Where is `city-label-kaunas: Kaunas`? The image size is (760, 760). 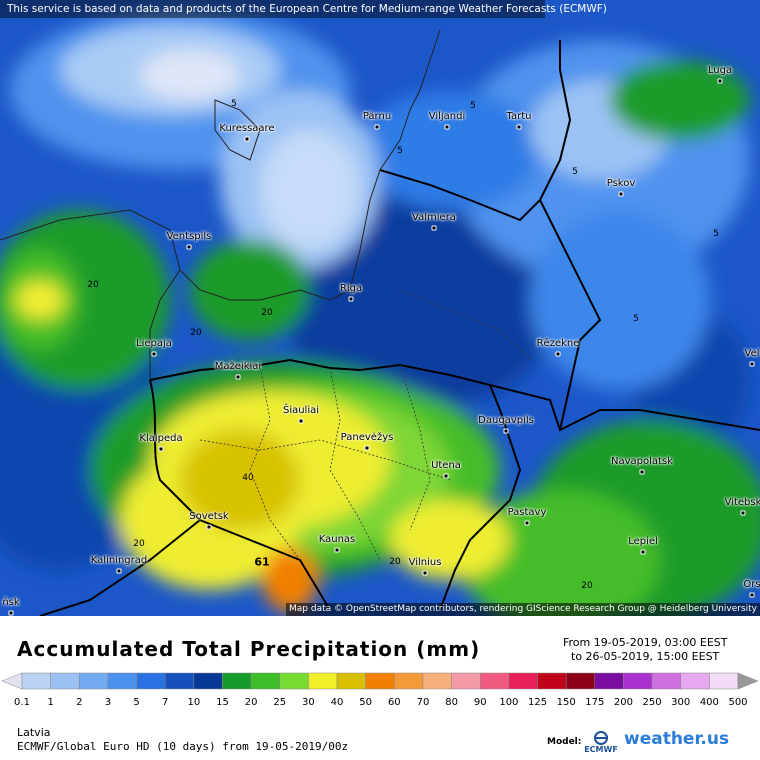 city-label-kaunas: Kaunas is located at coordinates (337, 539).